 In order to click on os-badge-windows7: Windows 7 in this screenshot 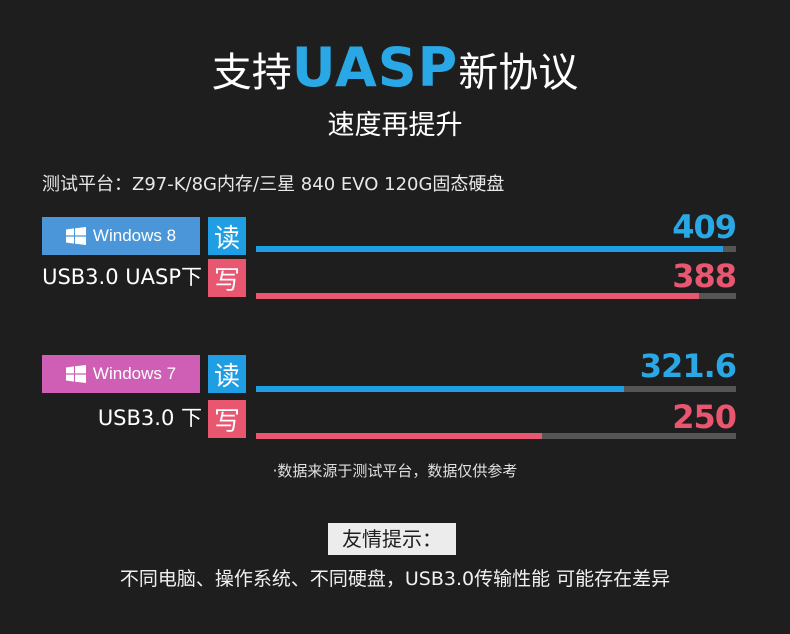, I will do `click(121, 374)`.